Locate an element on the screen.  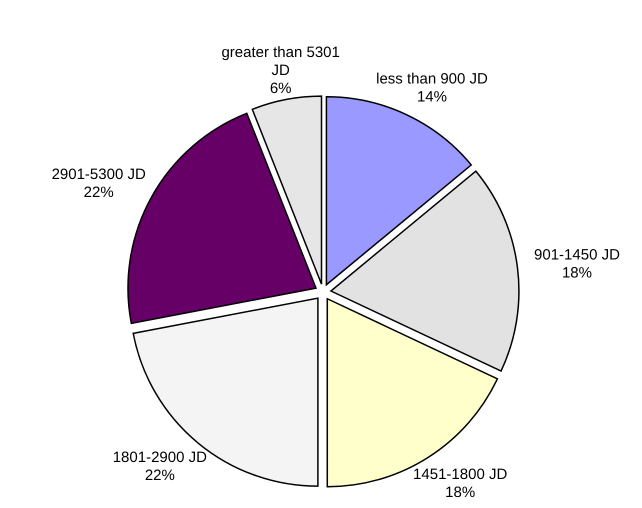
data-label: 6% is located at coordinates (281, 89).